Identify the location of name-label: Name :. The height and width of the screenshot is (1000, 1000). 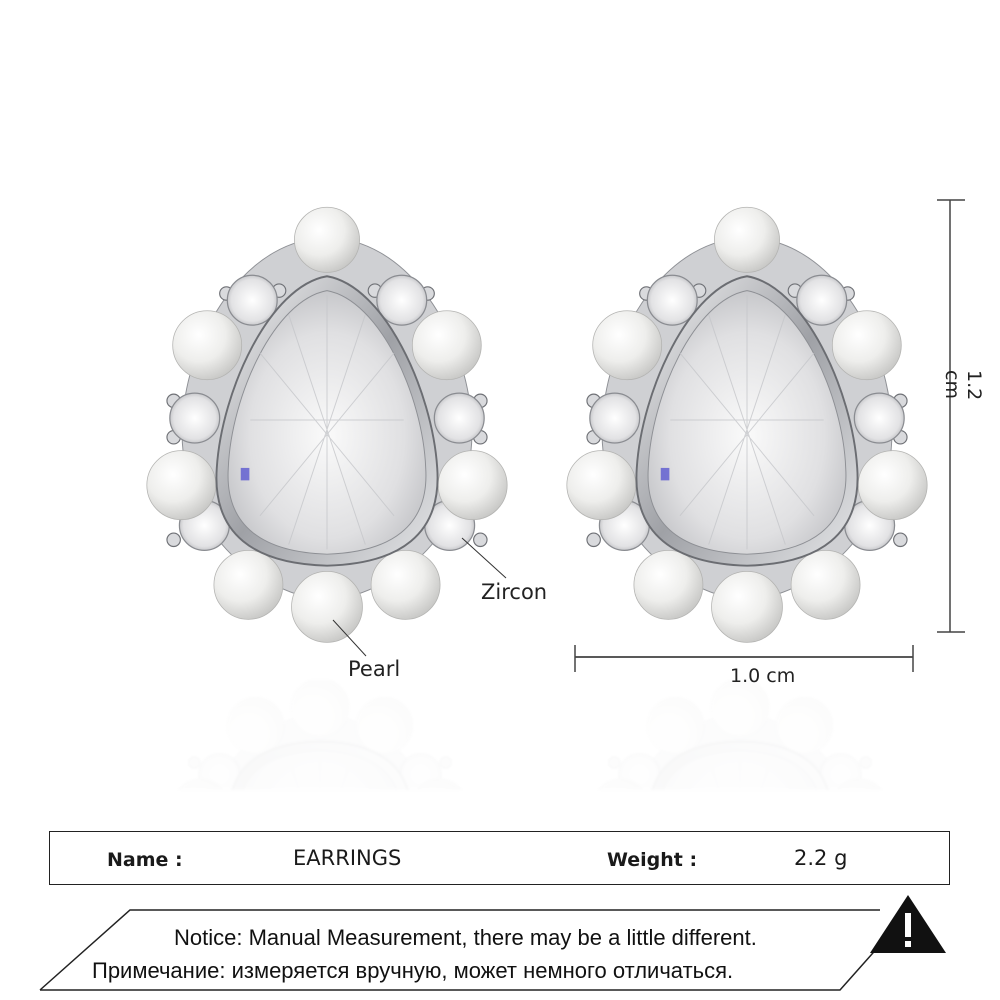
(145, 860).